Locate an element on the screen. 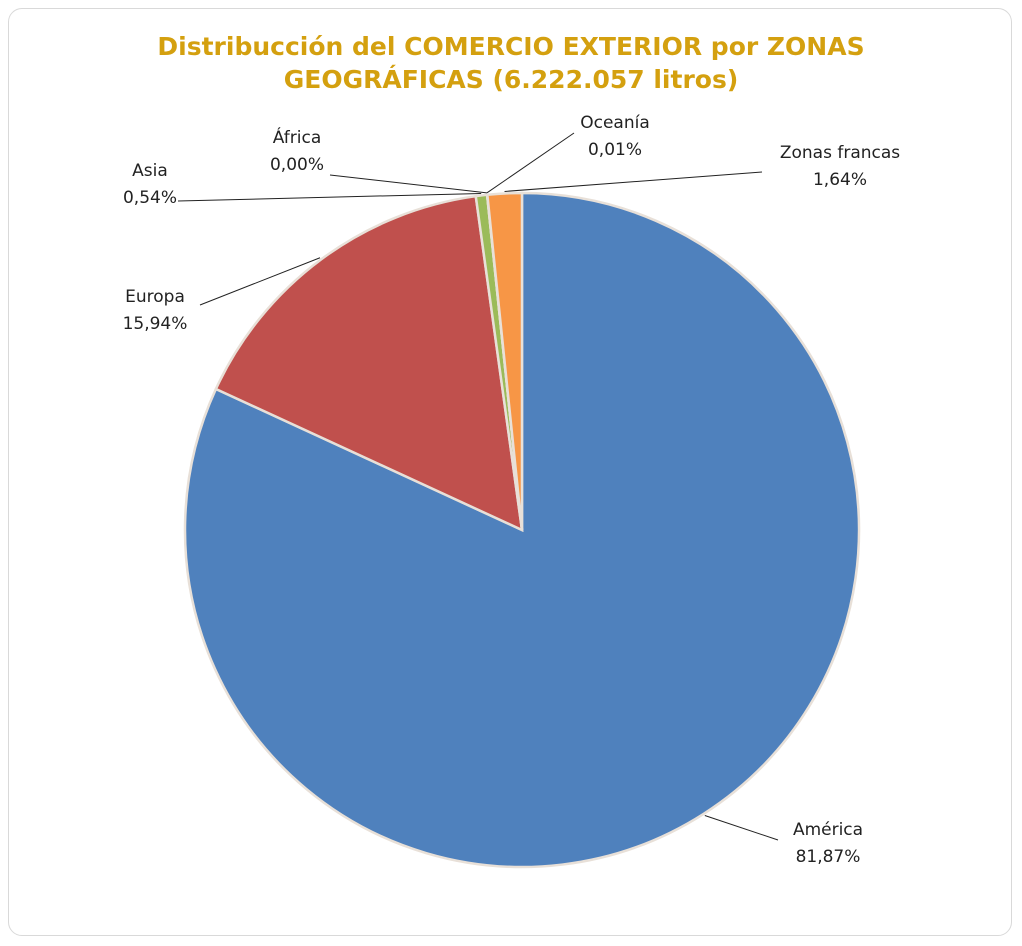 The image size is (1022, 946). slice-label: Zonas francas is located at coordinates (840, 153).